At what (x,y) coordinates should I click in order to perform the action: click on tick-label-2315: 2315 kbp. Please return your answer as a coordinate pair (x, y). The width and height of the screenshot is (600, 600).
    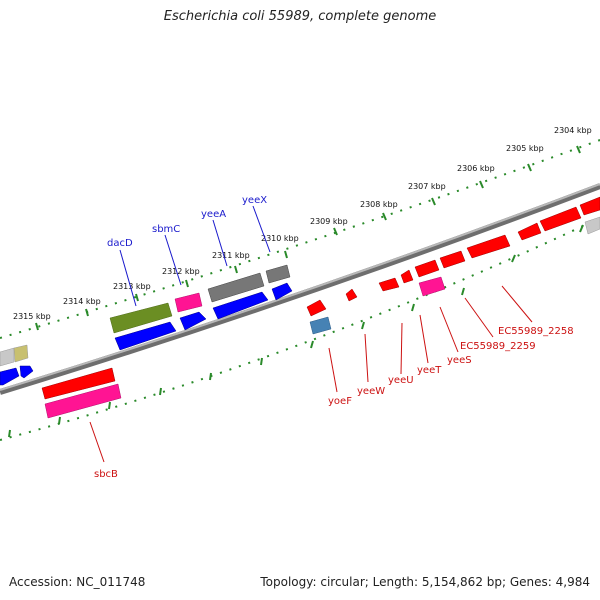
    Looking at the image, I should click on (32, 316).